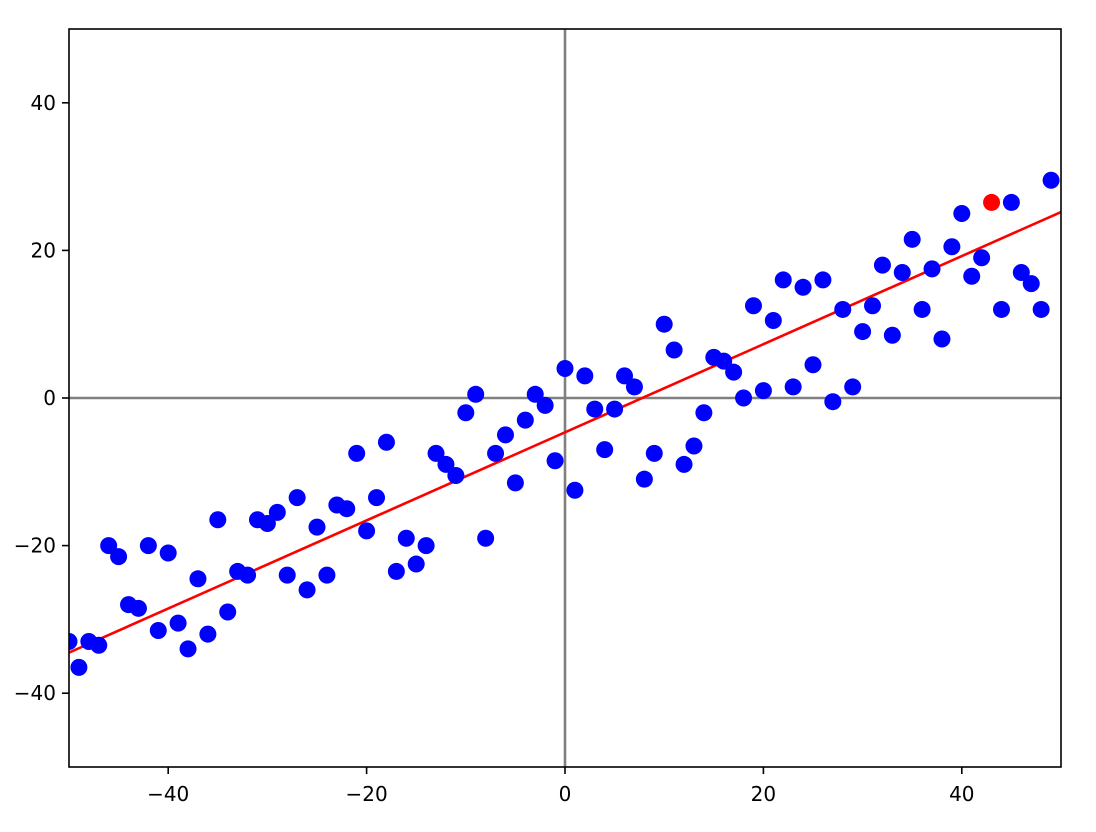 This screenshot has height=832, width=1096. I want to click on x-tick-label: −20, so click(366, 794).